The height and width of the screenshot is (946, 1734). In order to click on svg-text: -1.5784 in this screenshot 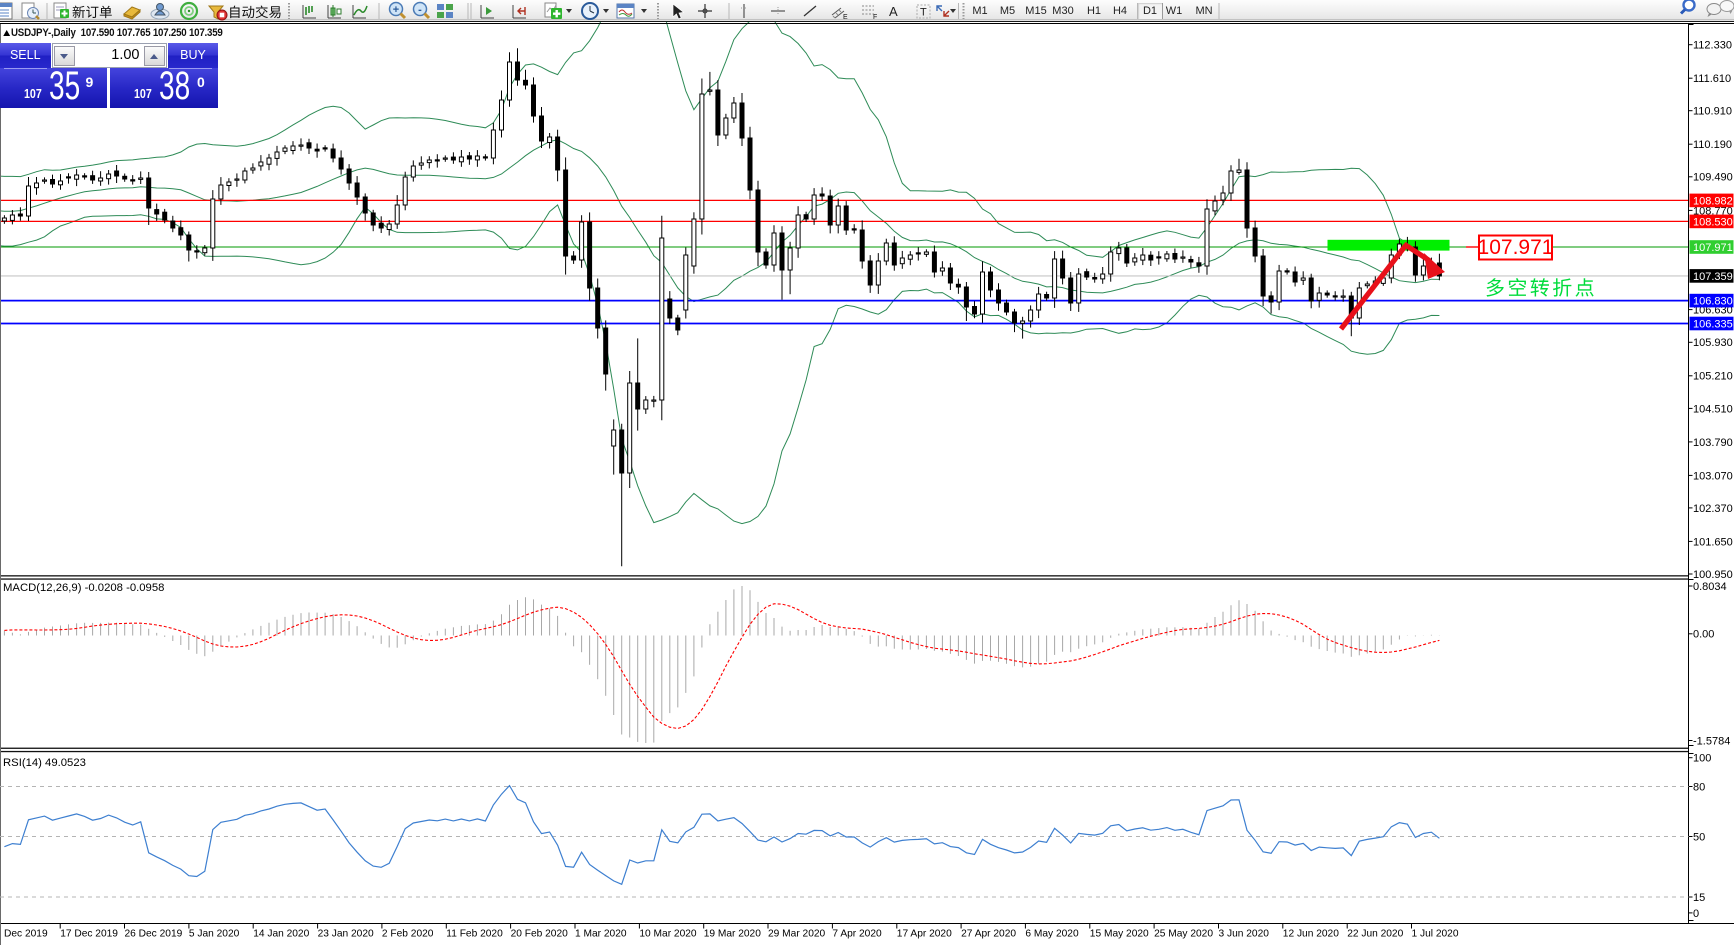, I will do `click(1711, 741)`.